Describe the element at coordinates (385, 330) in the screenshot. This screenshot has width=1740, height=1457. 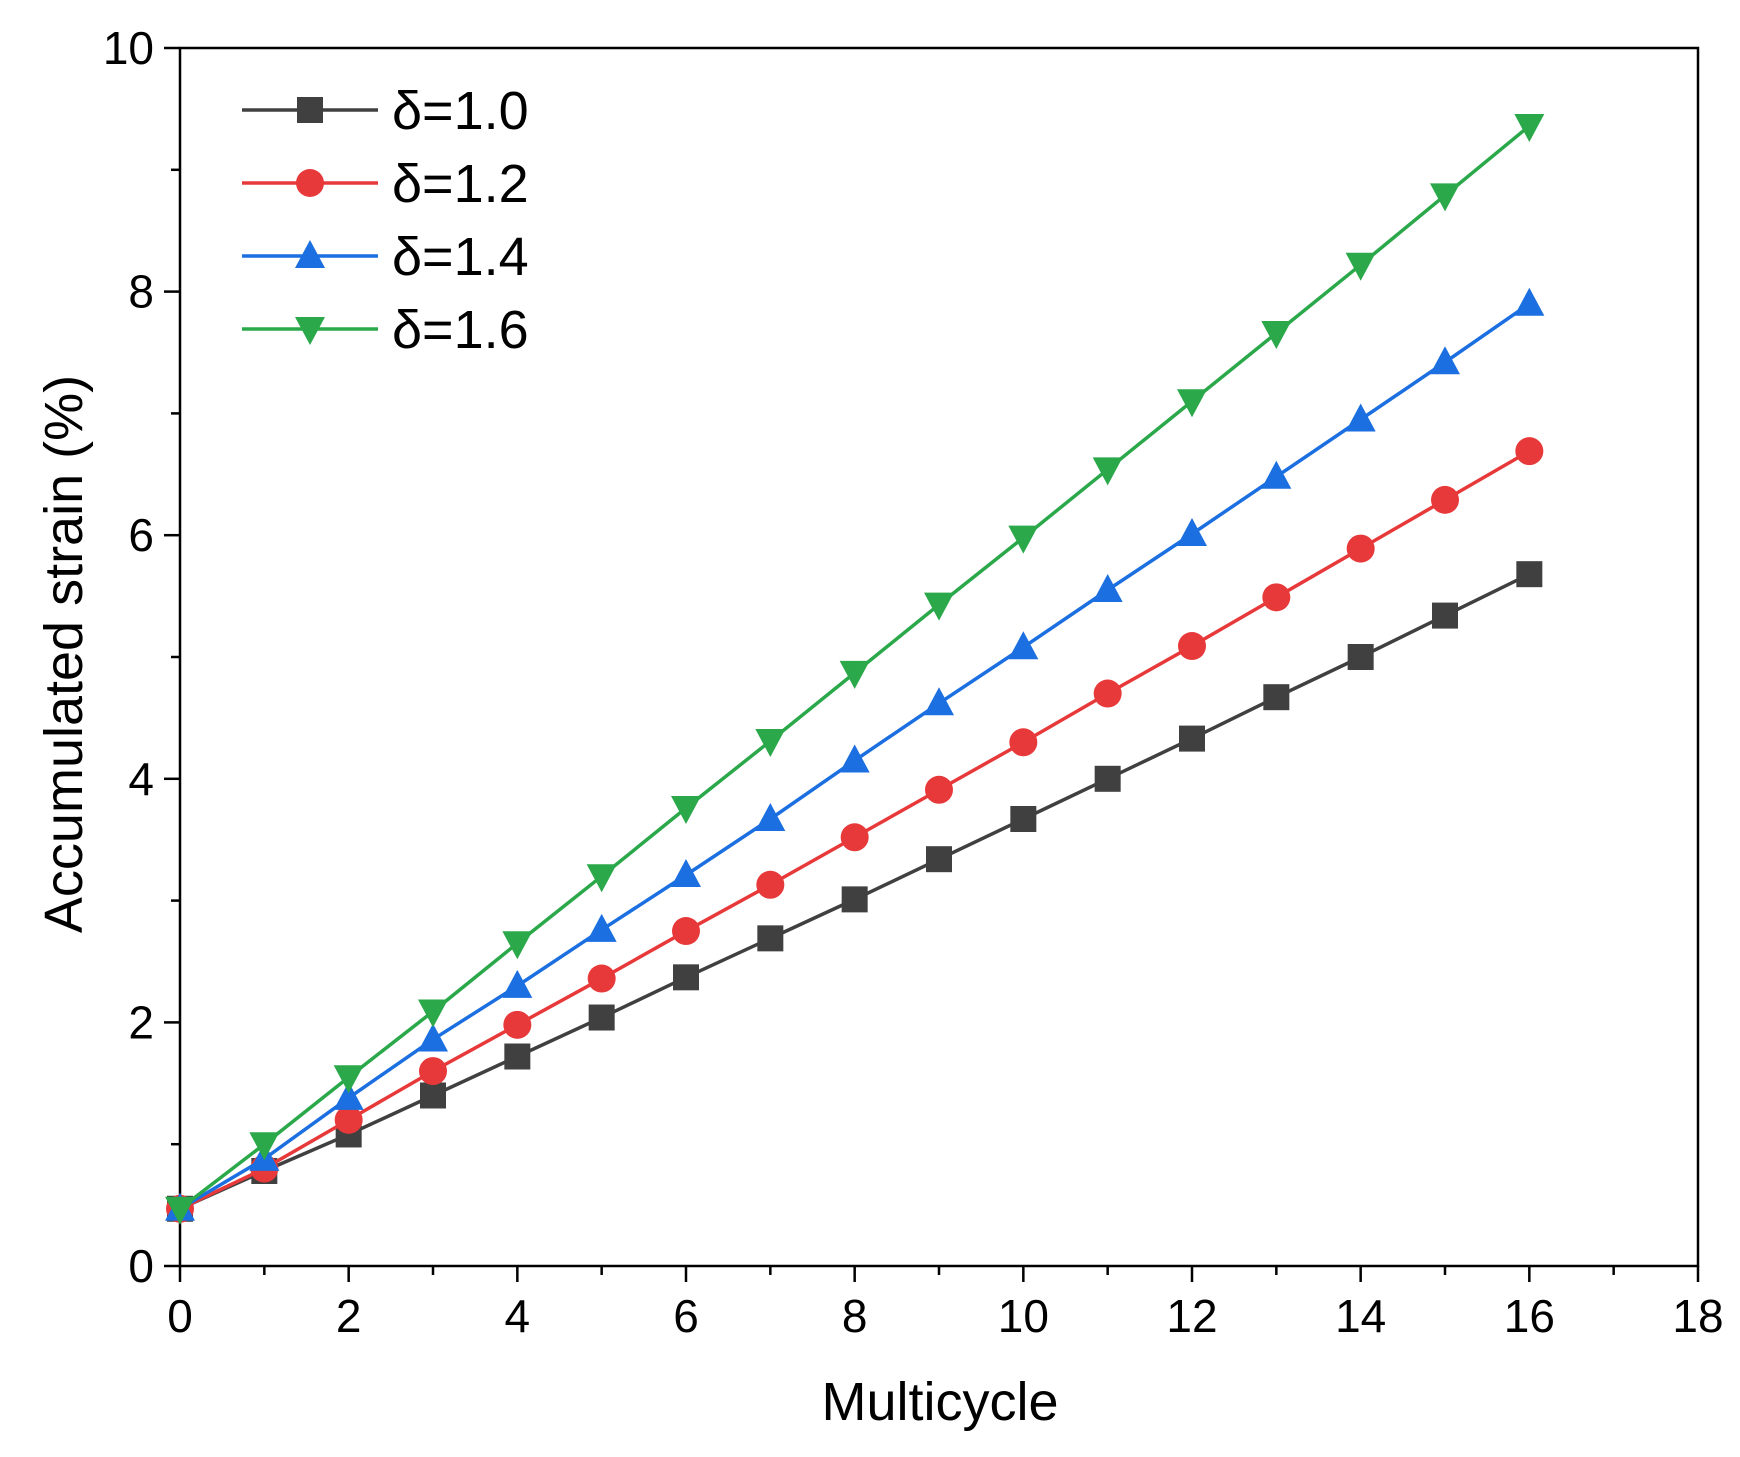
I see `legend-entry: δ=1.6` at that location.